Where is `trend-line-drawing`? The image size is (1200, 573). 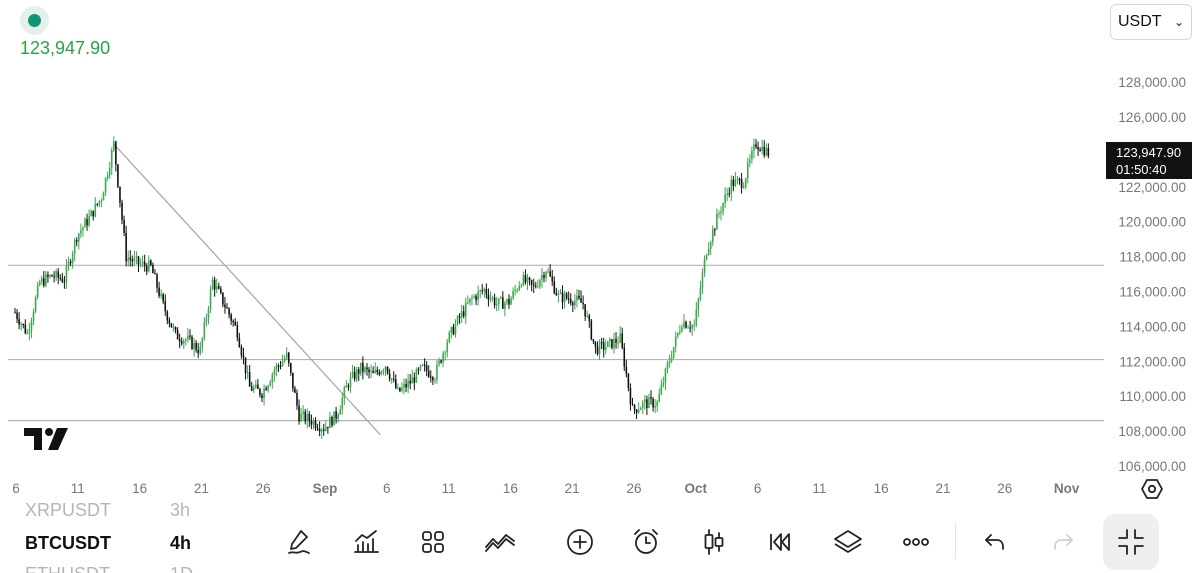
trend-line-drawing is located at coordinates (247, 289).